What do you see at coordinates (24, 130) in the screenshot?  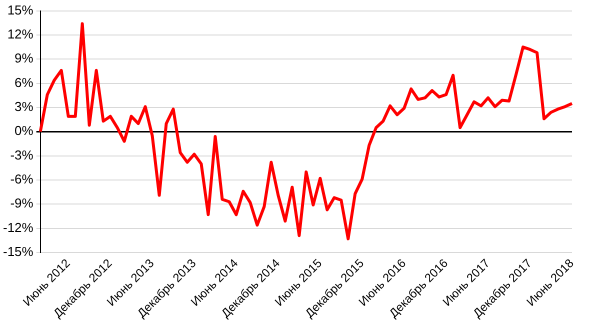 I see `y-tick-label: 0%` at bounding box center [24, 130].